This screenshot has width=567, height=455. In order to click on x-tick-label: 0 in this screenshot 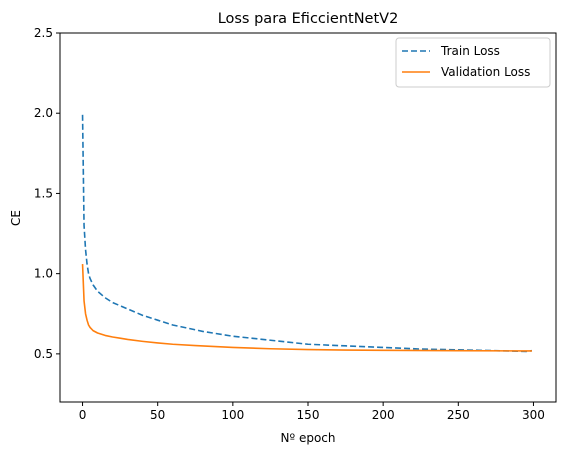, I will do `click(83, 415)`.